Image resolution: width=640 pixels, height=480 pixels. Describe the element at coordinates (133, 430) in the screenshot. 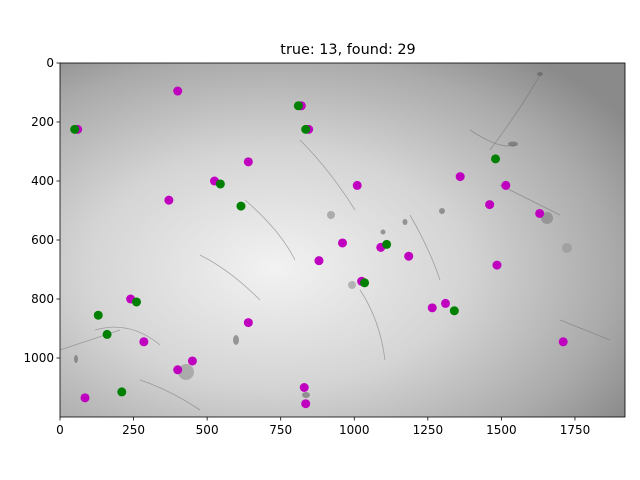

I see `x-tick-label: 250` at that location.